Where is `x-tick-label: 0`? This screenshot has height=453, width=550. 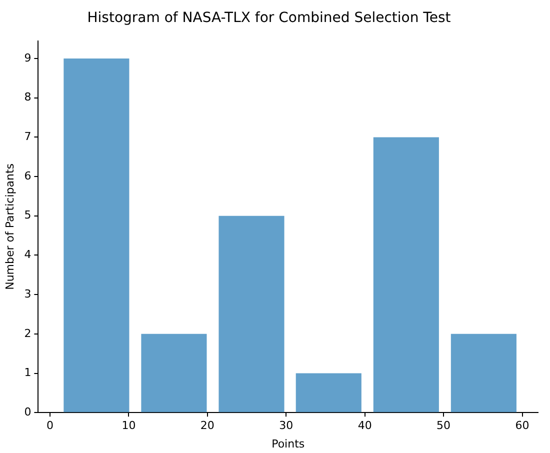
x-tick-label: 0 is located at coordinates (50, 425).